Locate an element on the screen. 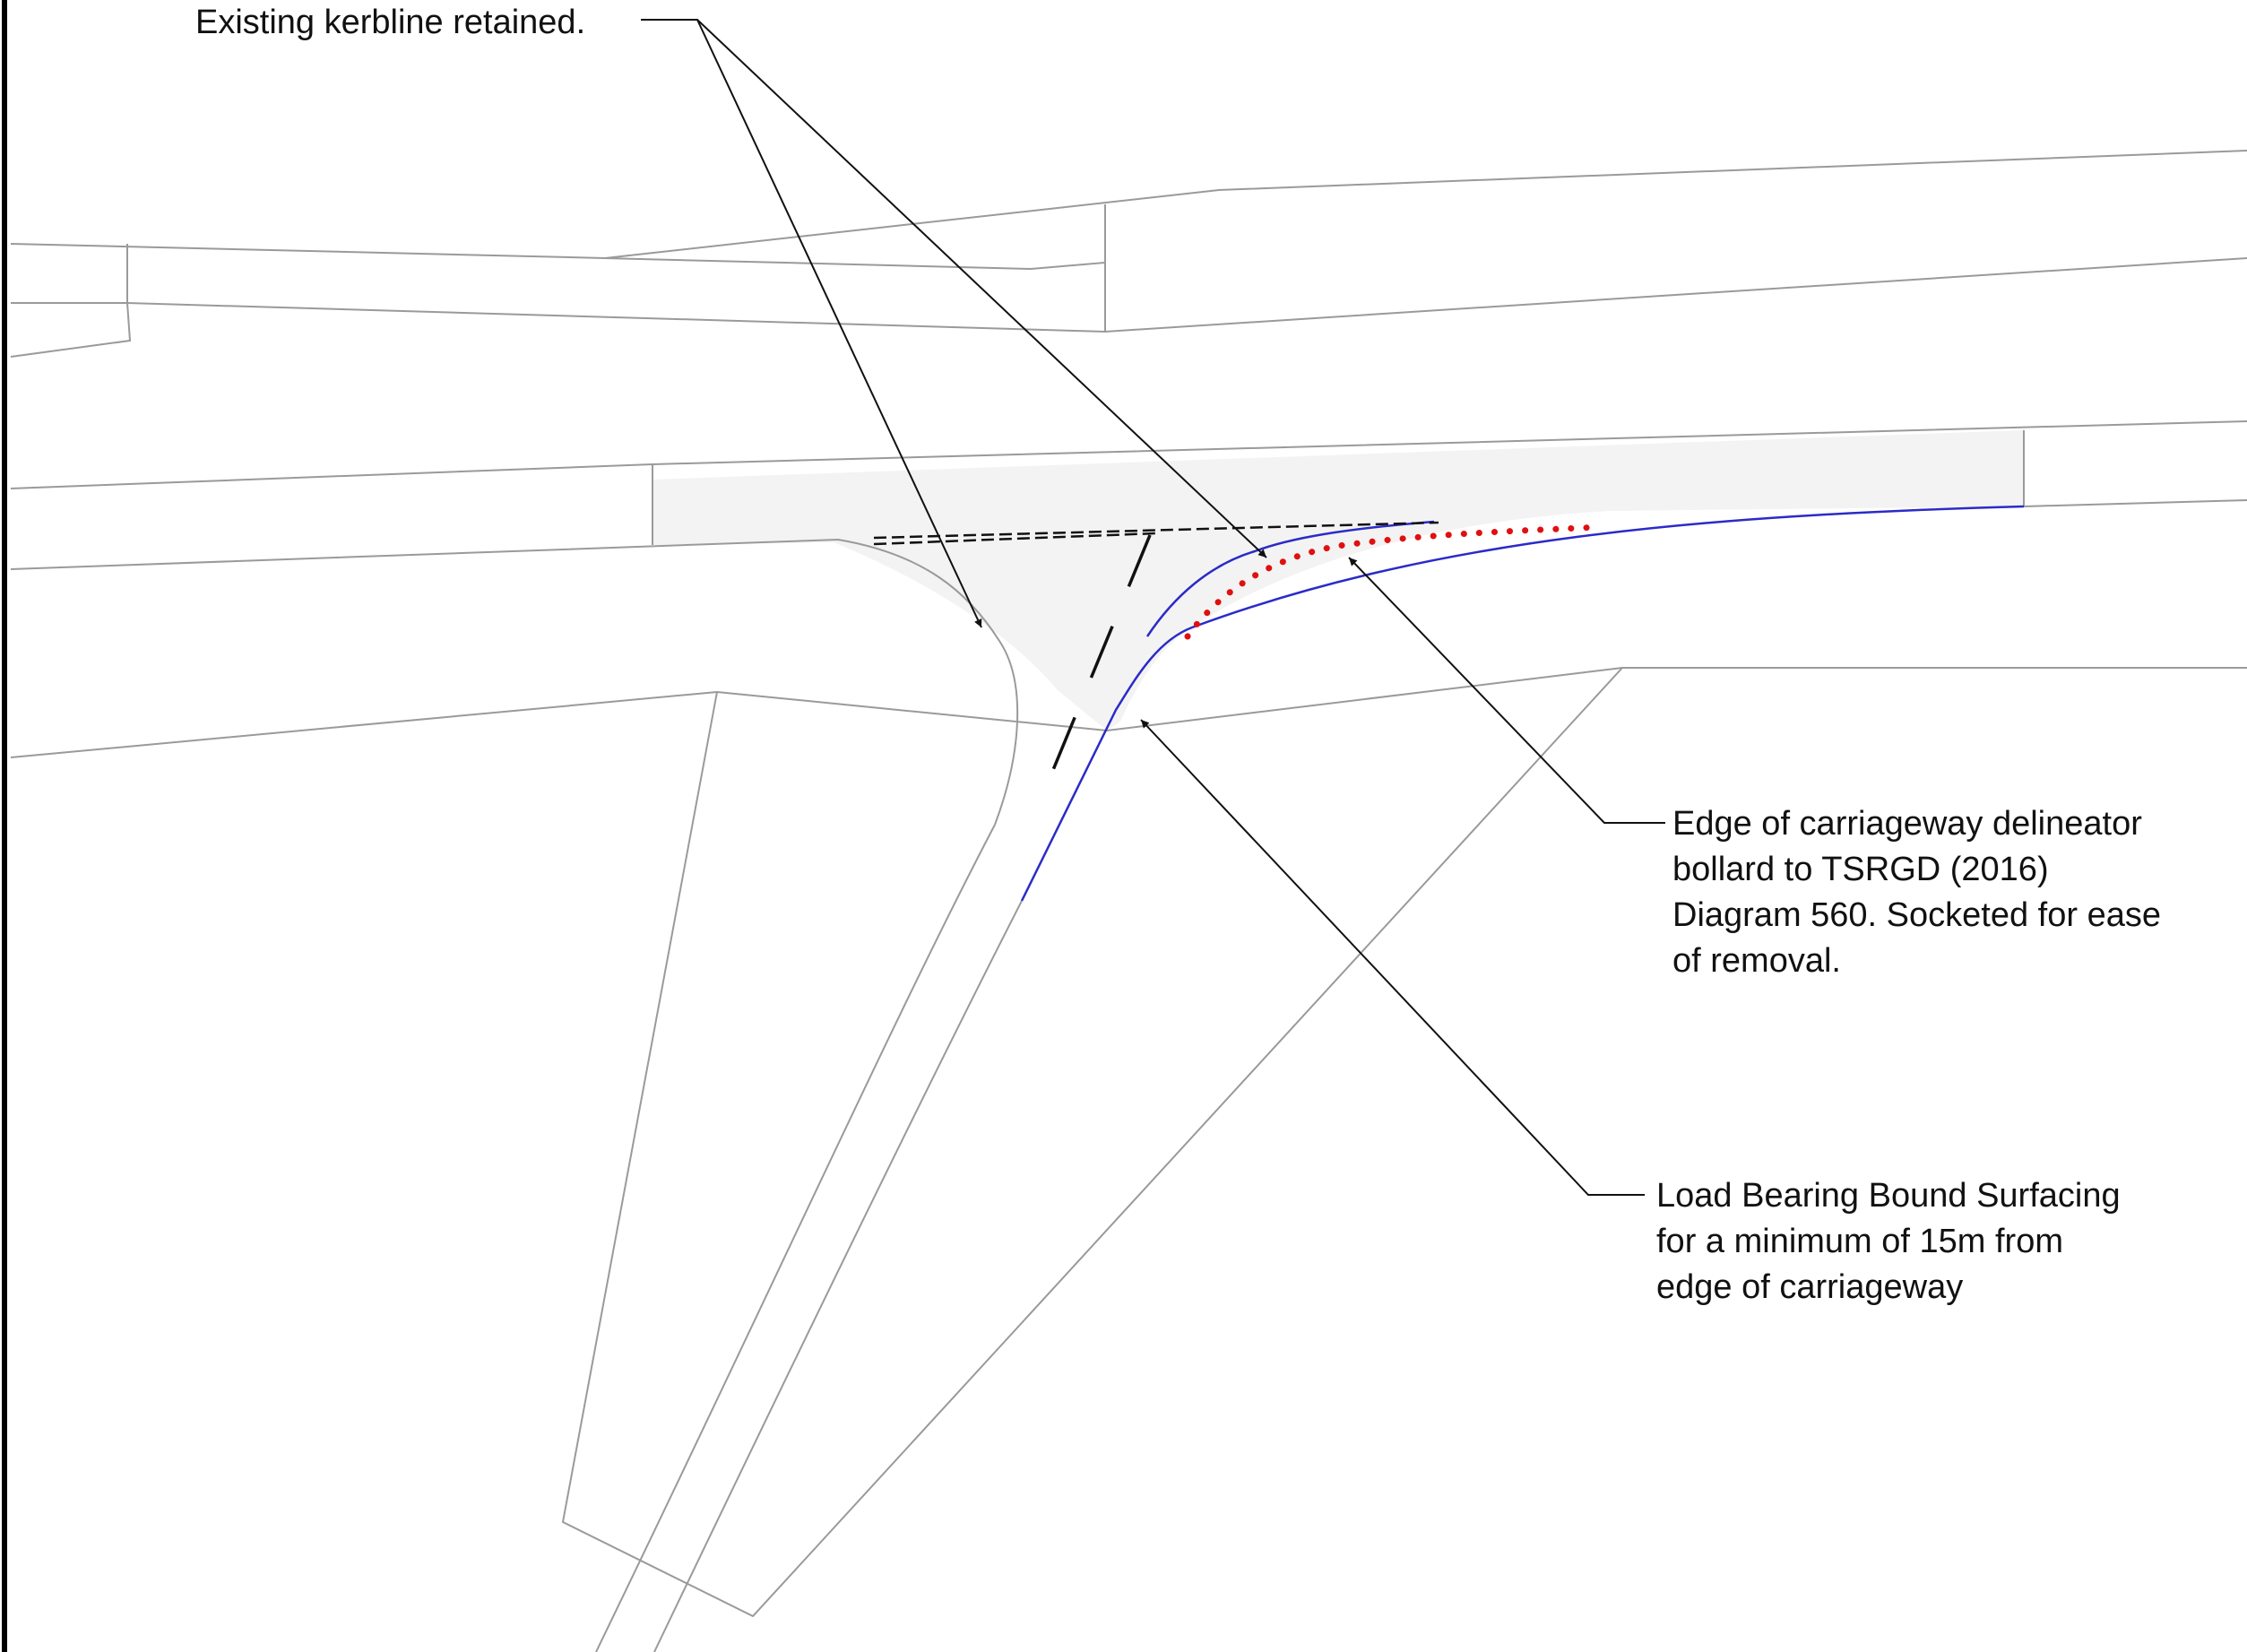 The width and height of the screenshot is (2247, 1652). kerbline-annotation: Existing kerbline retained. is located at coordinates (390, 23).